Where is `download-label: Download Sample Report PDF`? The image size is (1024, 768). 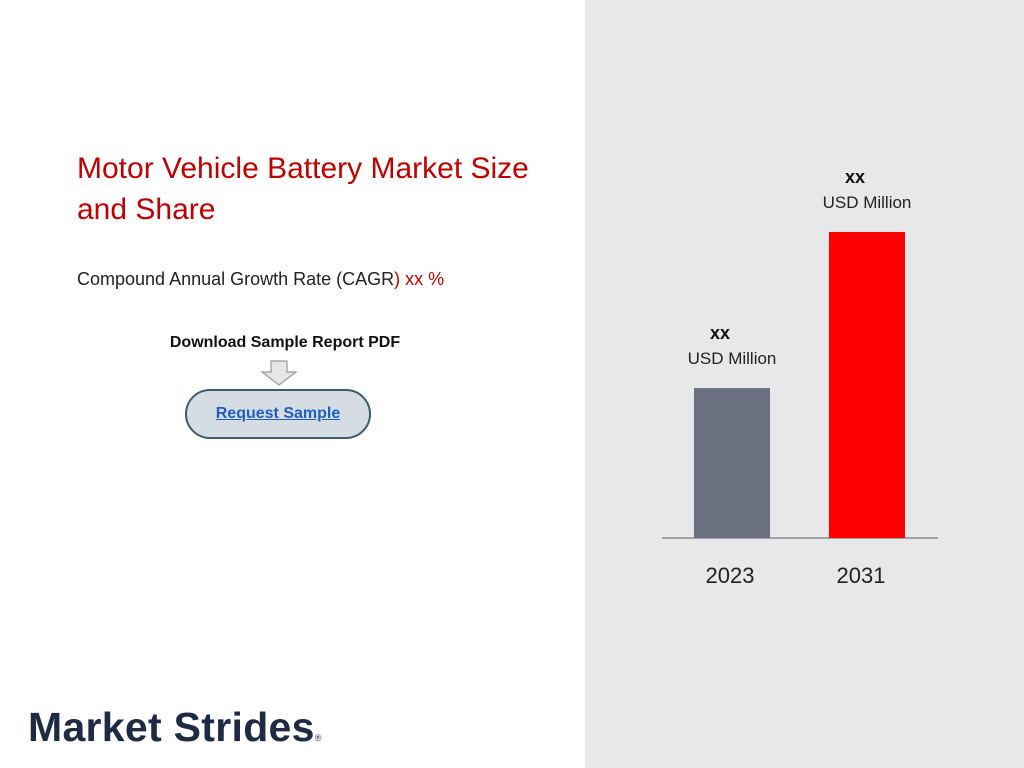
download-label: Download Sample Report PDF is located at coordinates (285, 342).